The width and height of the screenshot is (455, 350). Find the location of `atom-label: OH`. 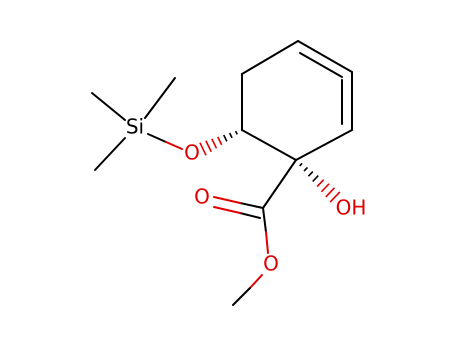

atom-label: OH is located at coordinates (351, 208).